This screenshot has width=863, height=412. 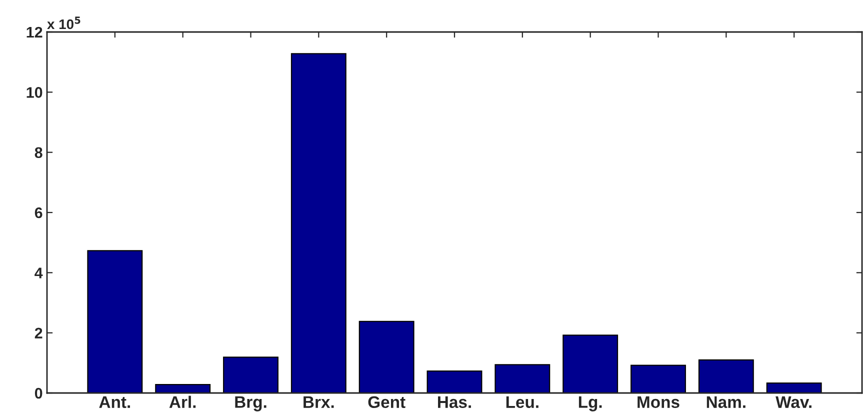 What do you see at coordinates (38, 273) in the screenshot?
I see `y-tick-label: 4` at bounding box center [38, 273].